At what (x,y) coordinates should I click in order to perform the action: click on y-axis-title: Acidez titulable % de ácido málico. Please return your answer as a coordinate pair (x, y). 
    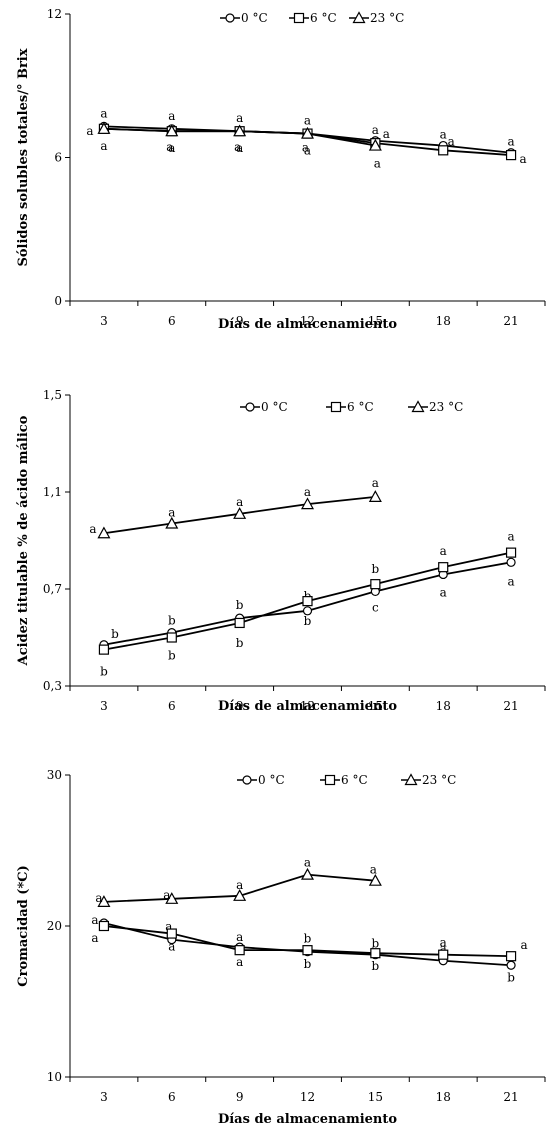
    Looking at the image, I should click on (23, 540).